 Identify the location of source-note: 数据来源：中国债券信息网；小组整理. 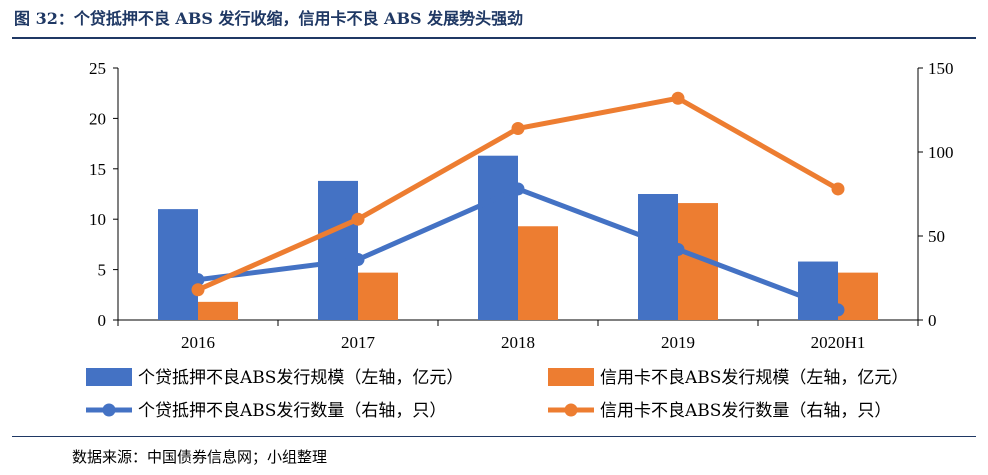
(200, 457).